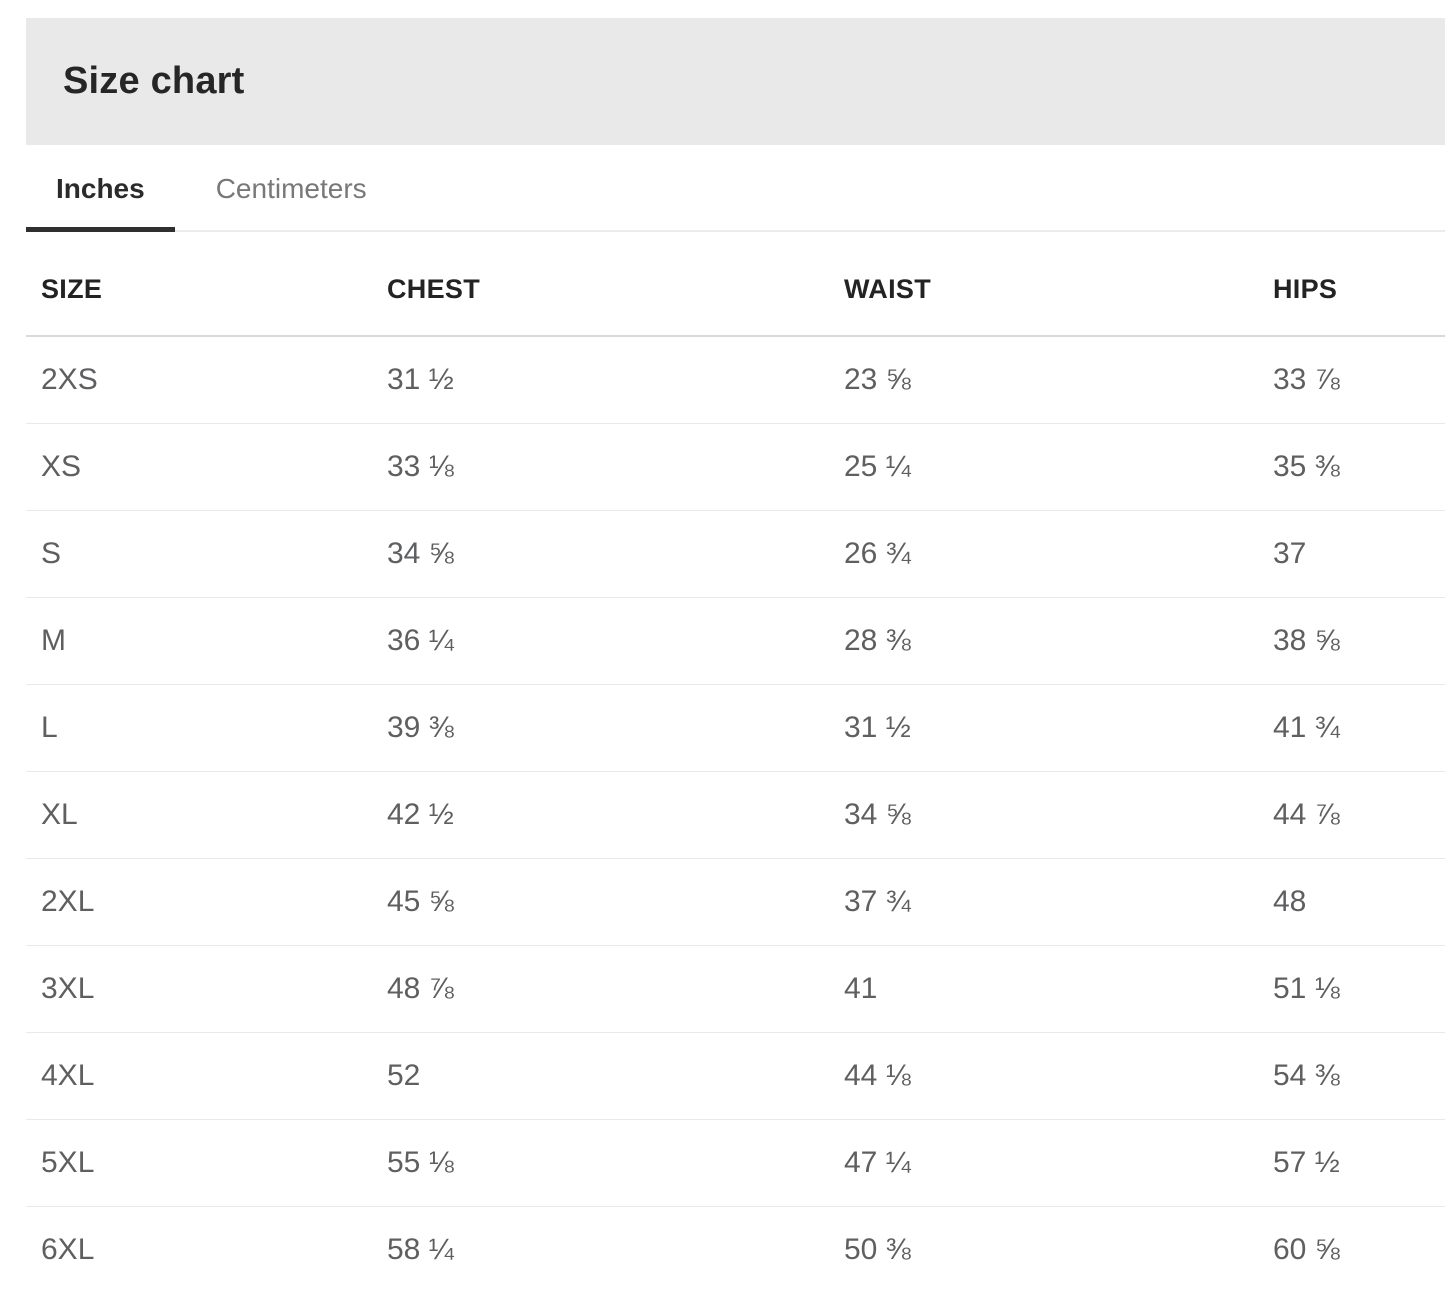  I want to click on cell-size: 2XS, so click(199, 380).